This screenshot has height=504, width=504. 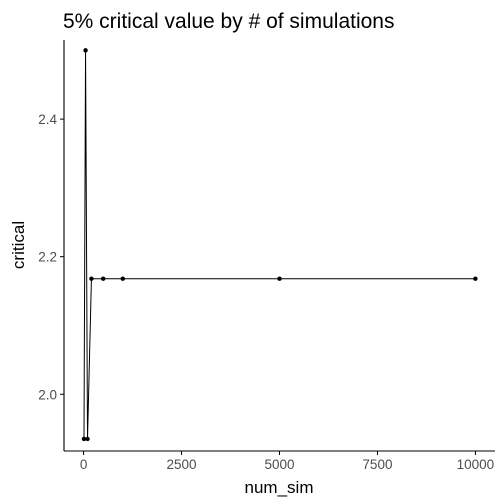 What do you see at coordinates (279, 464) in the screenshot?
I see `x-tick-label: 5000` at bounding box center [279, 464].